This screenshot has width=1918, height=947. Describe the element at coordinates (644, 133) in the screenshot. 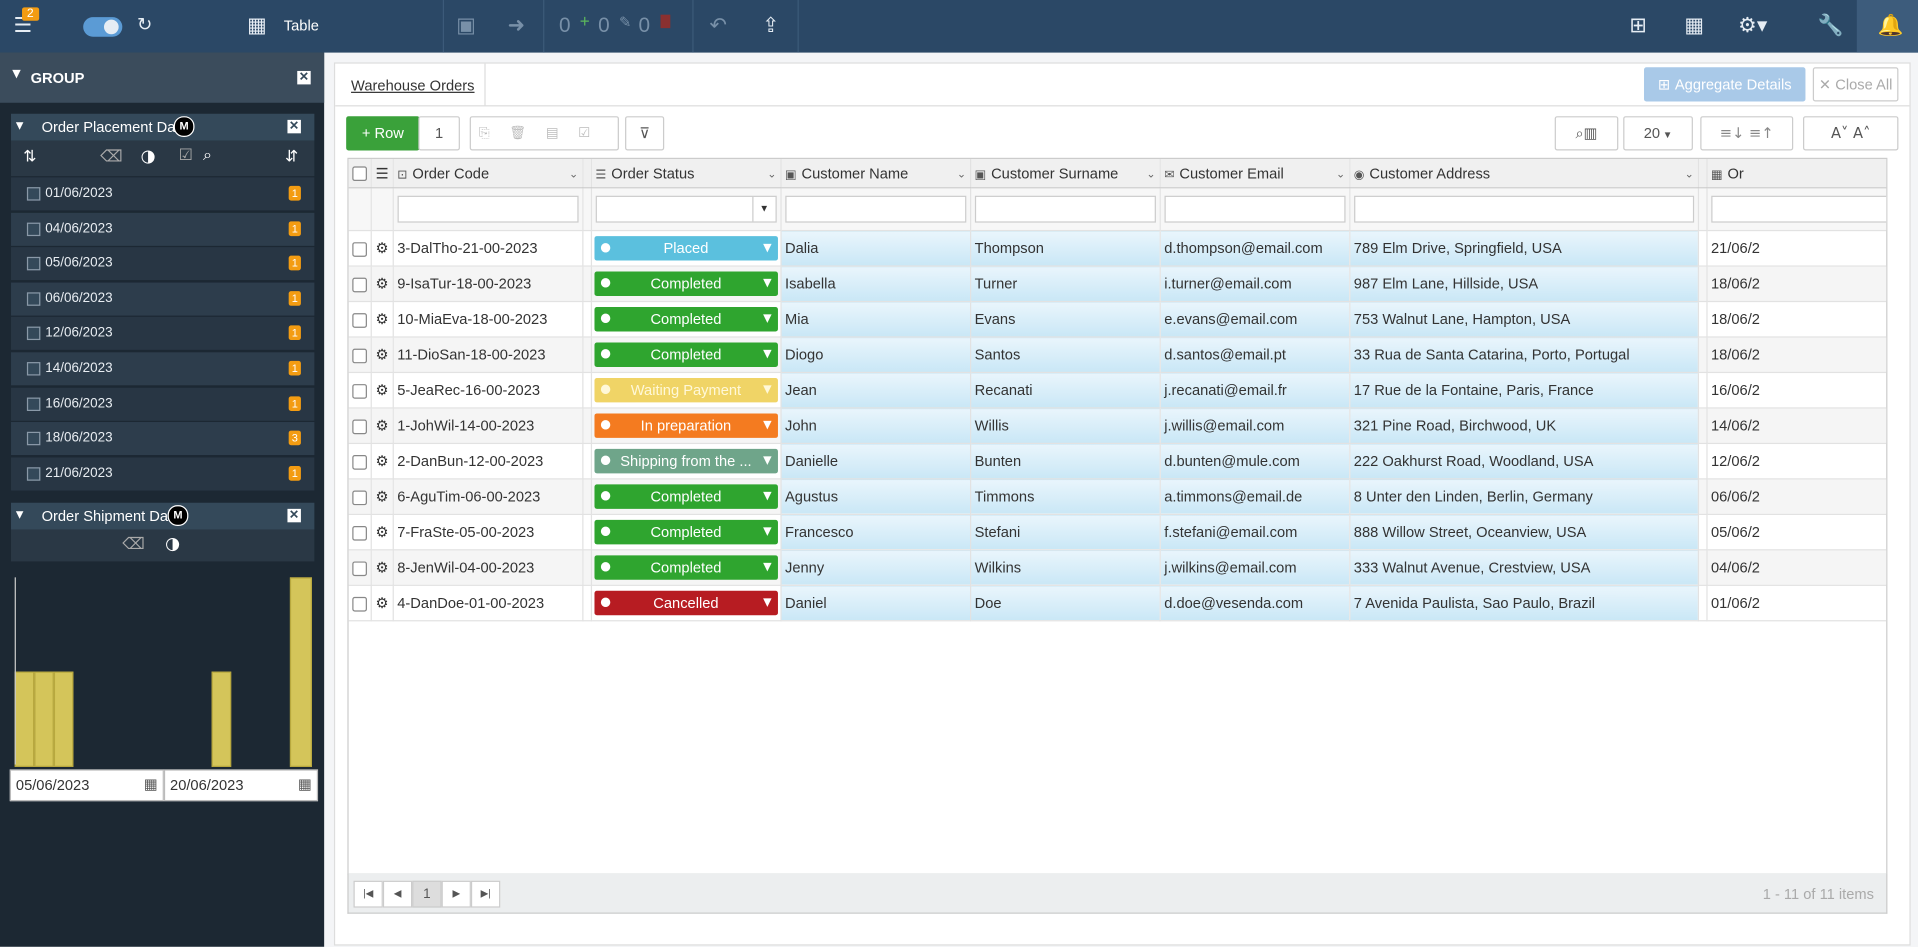

I see `filter-button: ⊽` at that location.